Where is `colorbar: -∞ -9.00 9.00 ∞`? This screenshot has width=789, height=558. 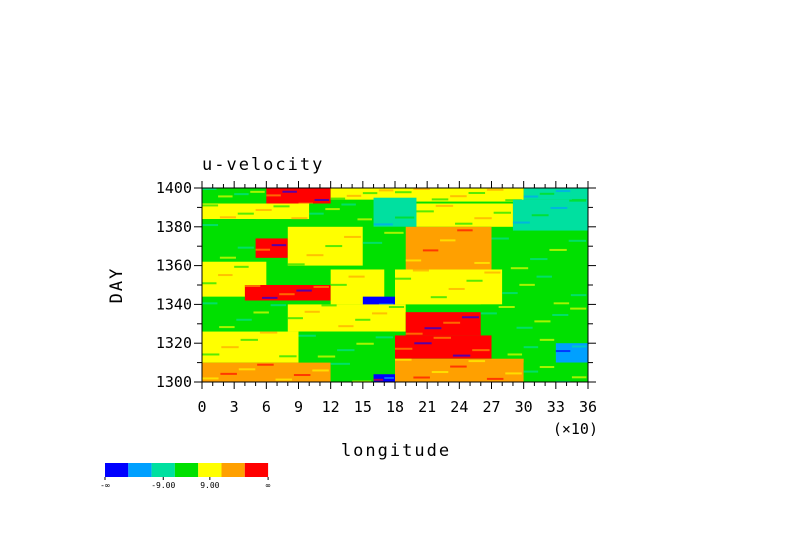
colorbar: -∞ -9.00 9.00 ∞ is located at coordinates (185, 476).